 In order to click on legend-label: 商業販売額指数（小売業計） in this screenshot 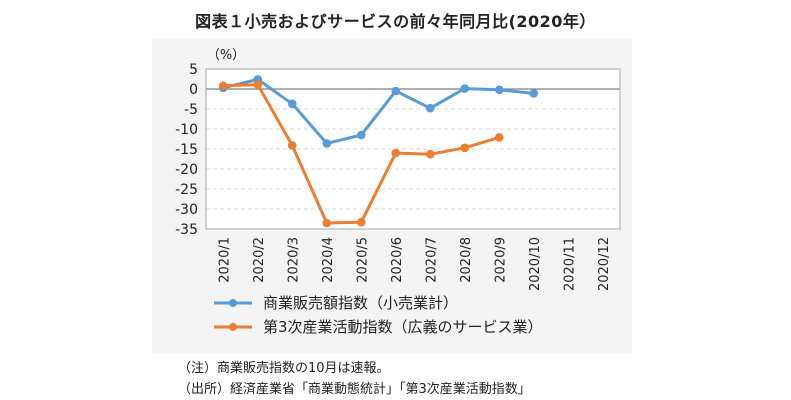, I will do `click(360, 303)`.